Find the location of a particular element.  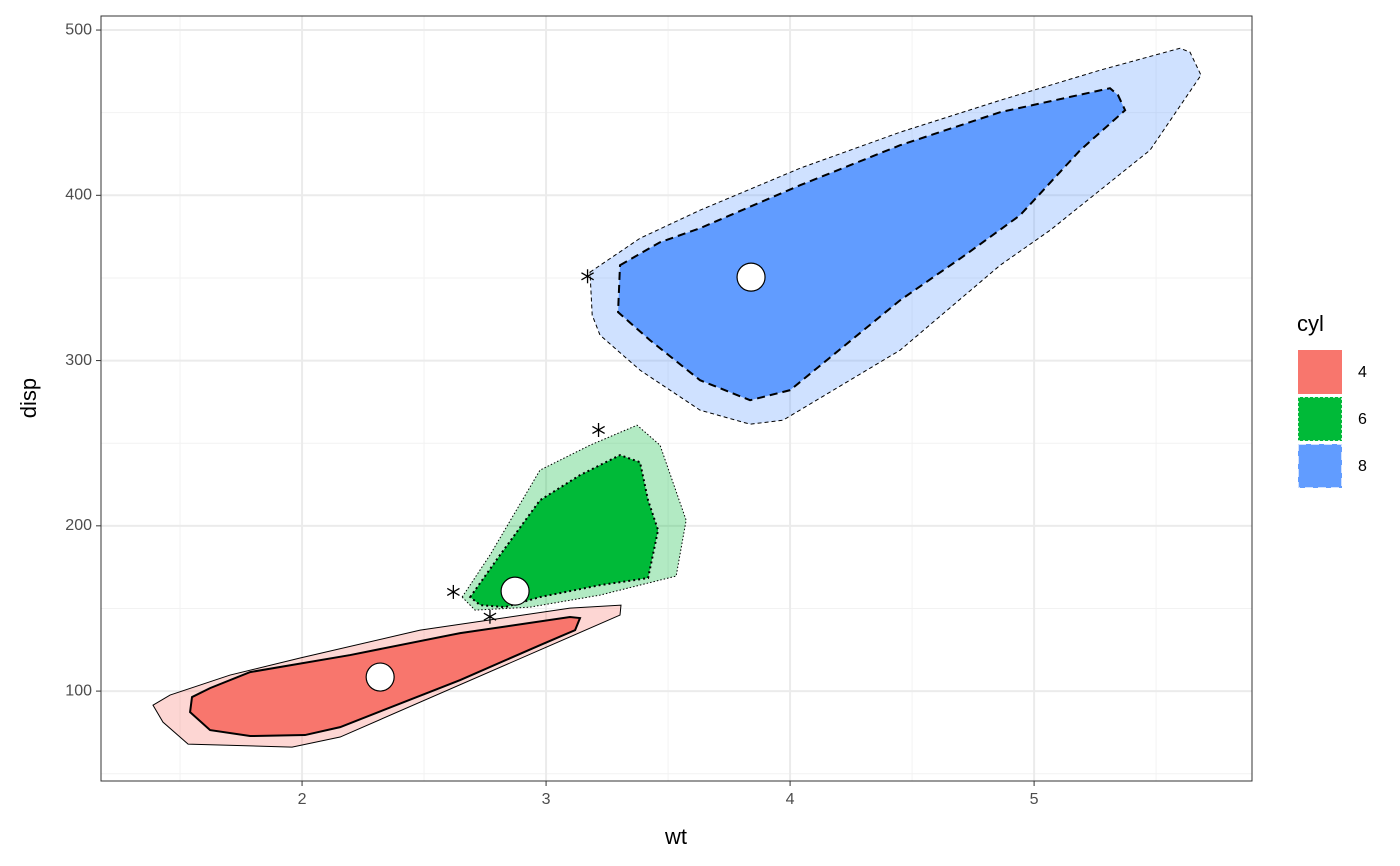

y-tick-label: 500 is located at coordinates (78, 29).